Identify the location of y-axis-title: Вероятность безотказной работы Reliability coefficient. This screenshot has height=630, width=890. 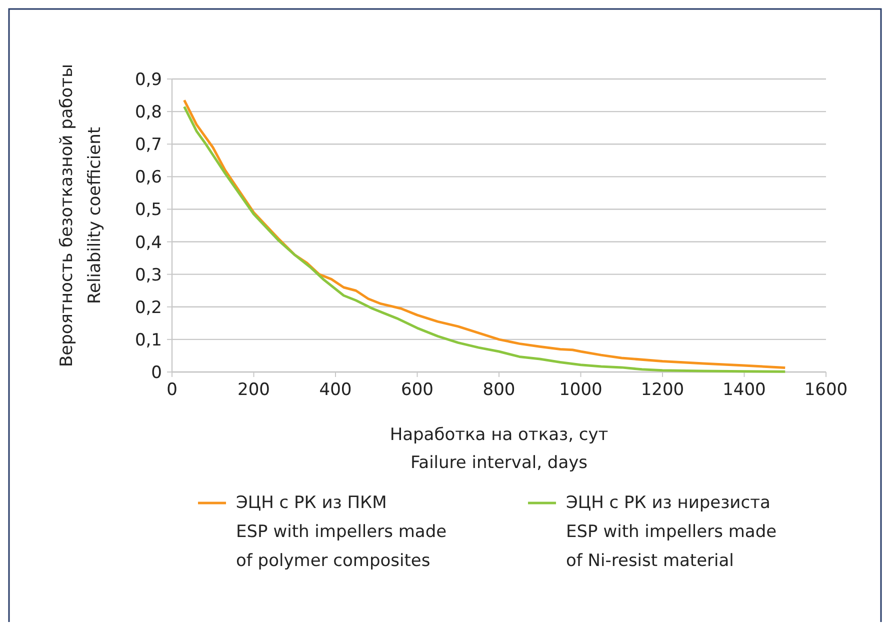
(81, 216).